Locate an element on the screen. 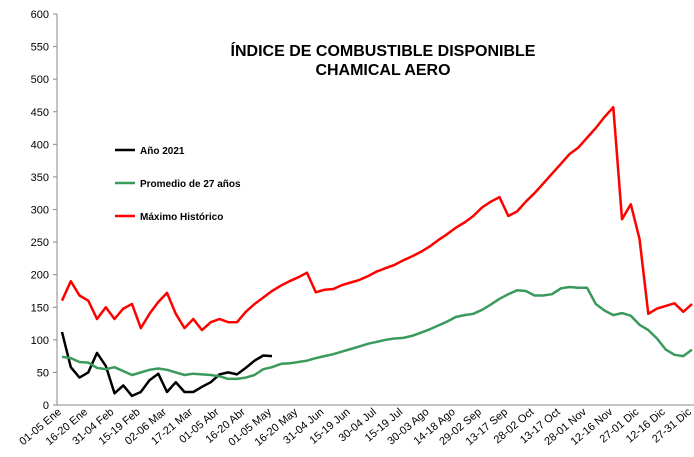 The height and width of the screenshot is (457, 694). y-tick-label: 0 is located at coordinates (46, 406).